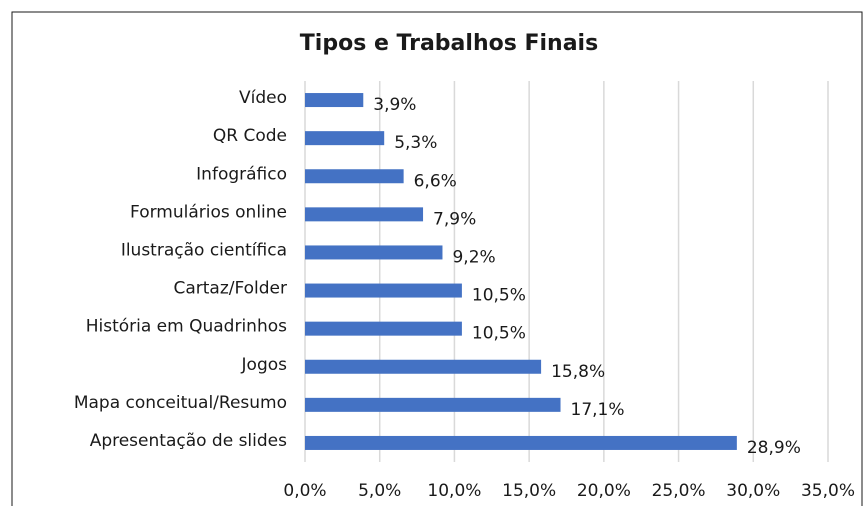 Image resolution: width=868 pixels, height=506 pixels. Describe the element at coordinates (828, 491) in the screenshot. I see `x-tick-label: 35,0%` at that location.